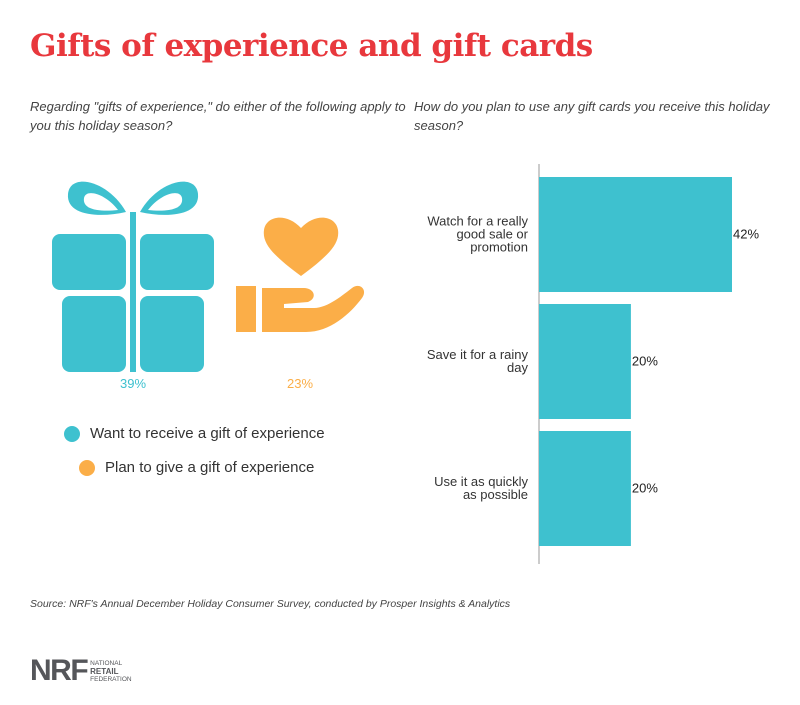 This screenshot has height=705, width=800. Describe the element at coordinates (495, 494) in the screenshot. I see `bar-category-label: as possible` at that location.